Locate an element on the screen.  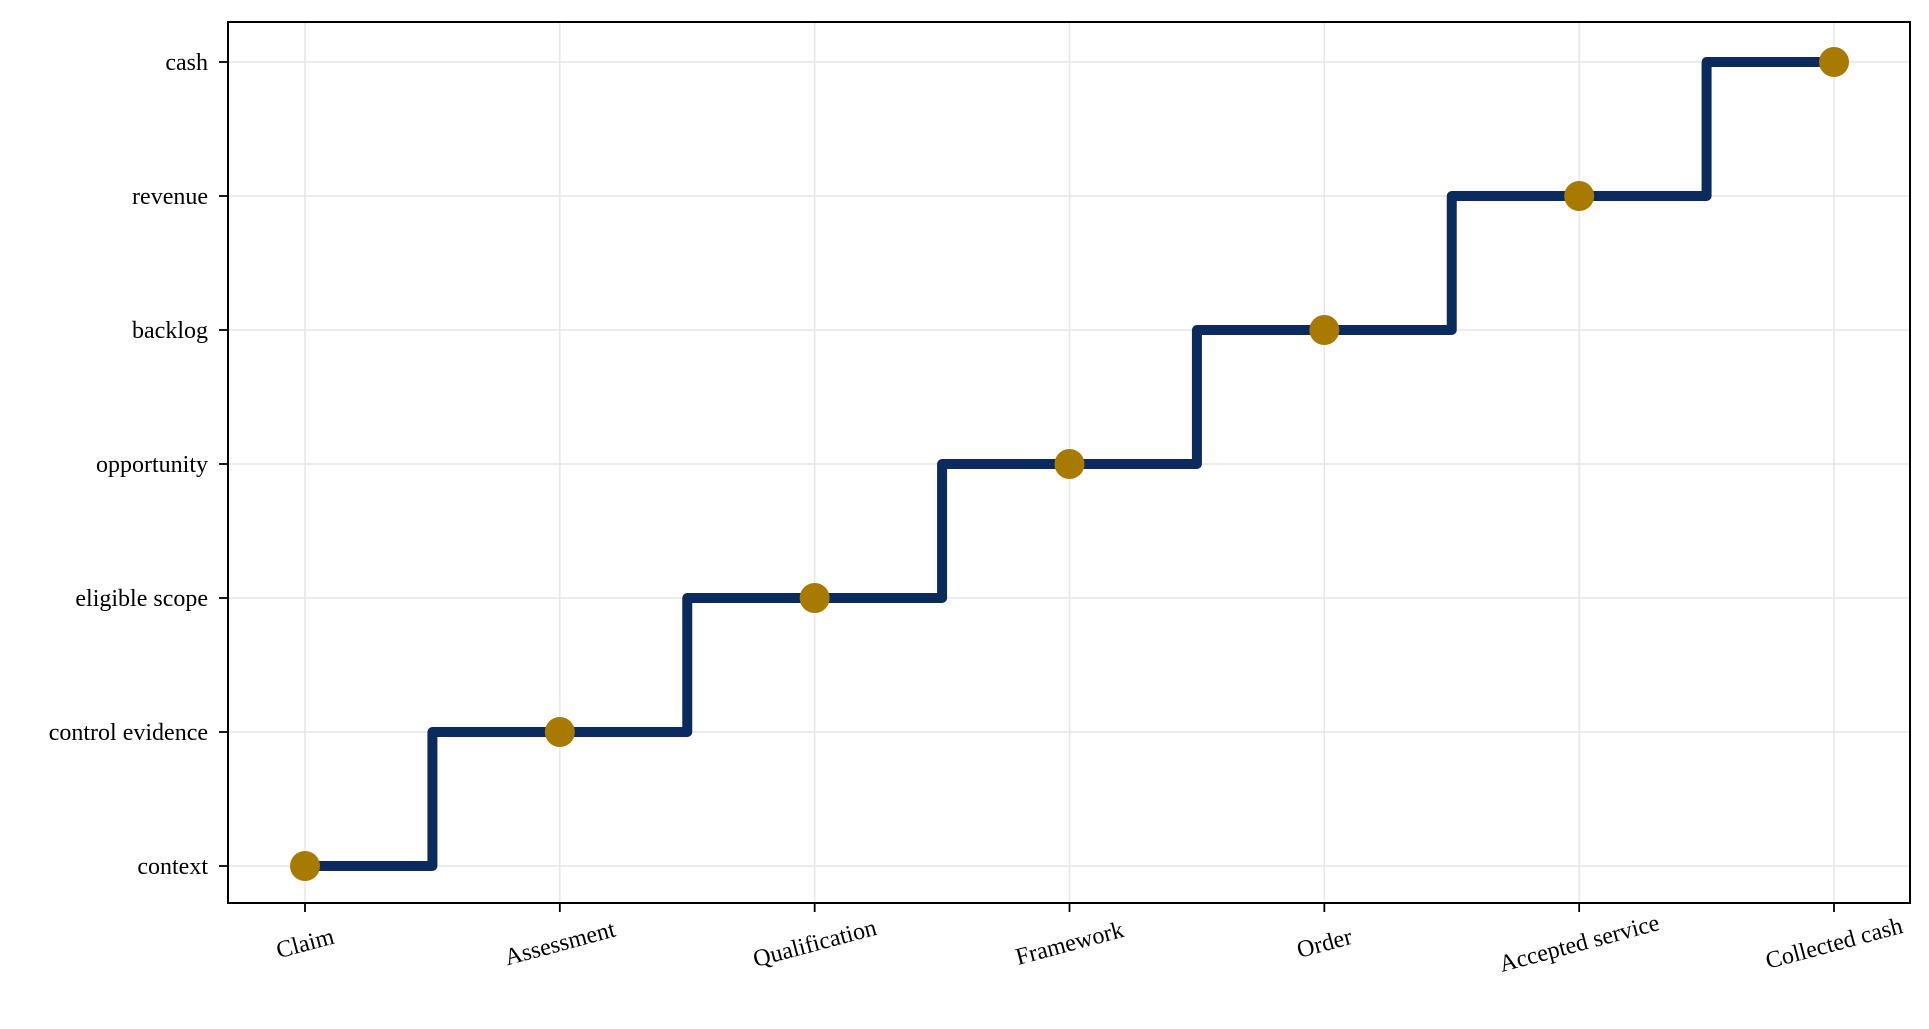
x-tick-label-collected-cash: Collected cash is located at coordinates (1834, 944).